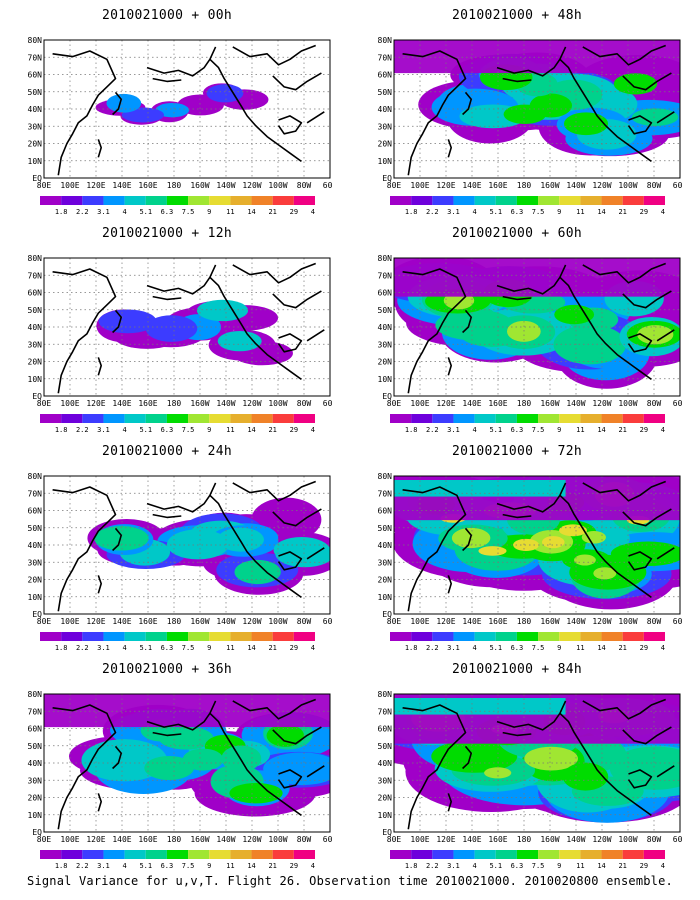  Describe the element at coordinates (471, 621) in the screenshot. I see `lon-label: 140E` at that location.